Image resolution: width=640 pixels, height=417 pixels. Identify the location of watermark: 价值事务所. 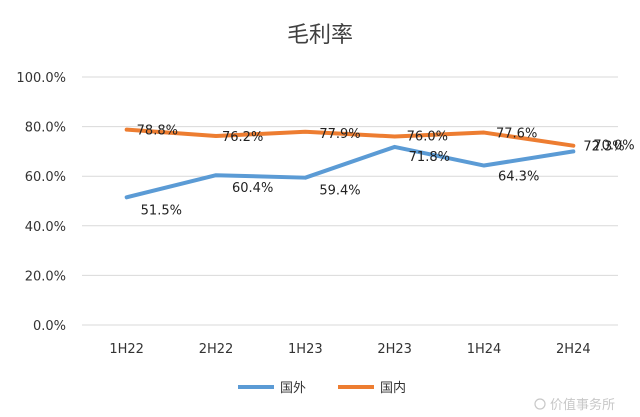
(574, 405).